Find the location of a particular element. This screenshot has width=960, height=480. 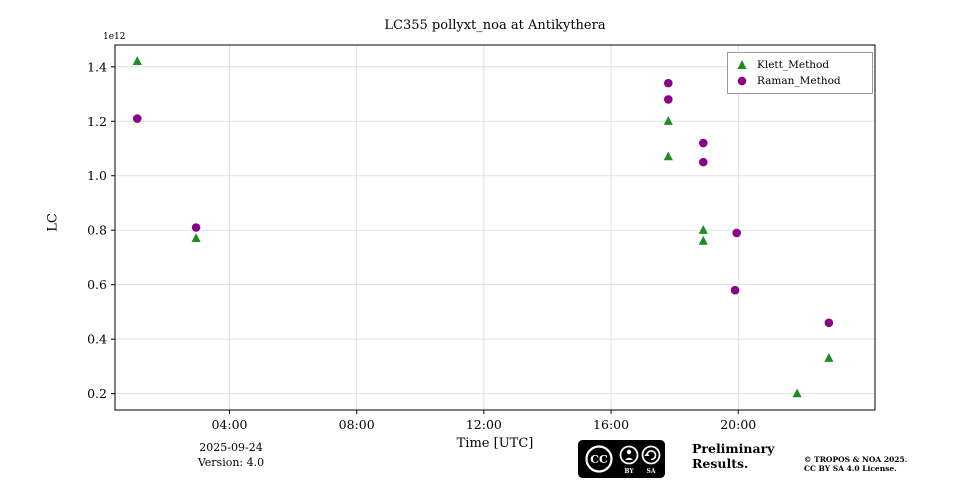

cc-license-badge: CC BY SA is located at coordinates (621, 459).